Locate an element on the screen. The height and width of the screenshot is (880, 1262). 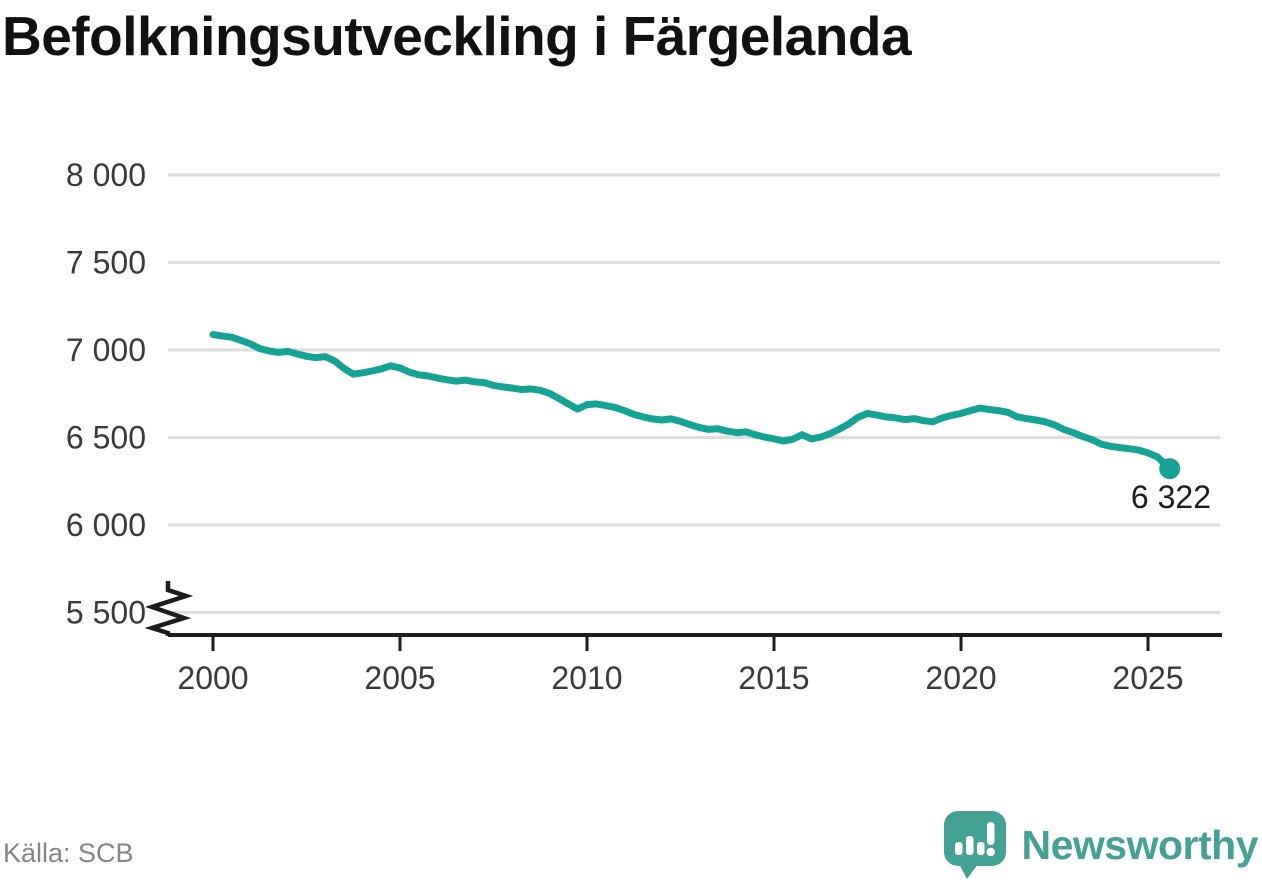
x-tick-label: 2020 is located at coordinates (960, 678).